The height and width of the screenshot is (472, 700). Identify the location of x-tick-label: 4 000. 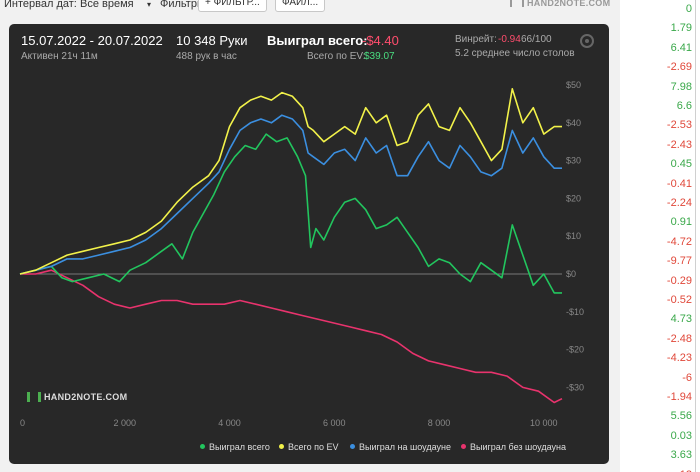
(229, 423).